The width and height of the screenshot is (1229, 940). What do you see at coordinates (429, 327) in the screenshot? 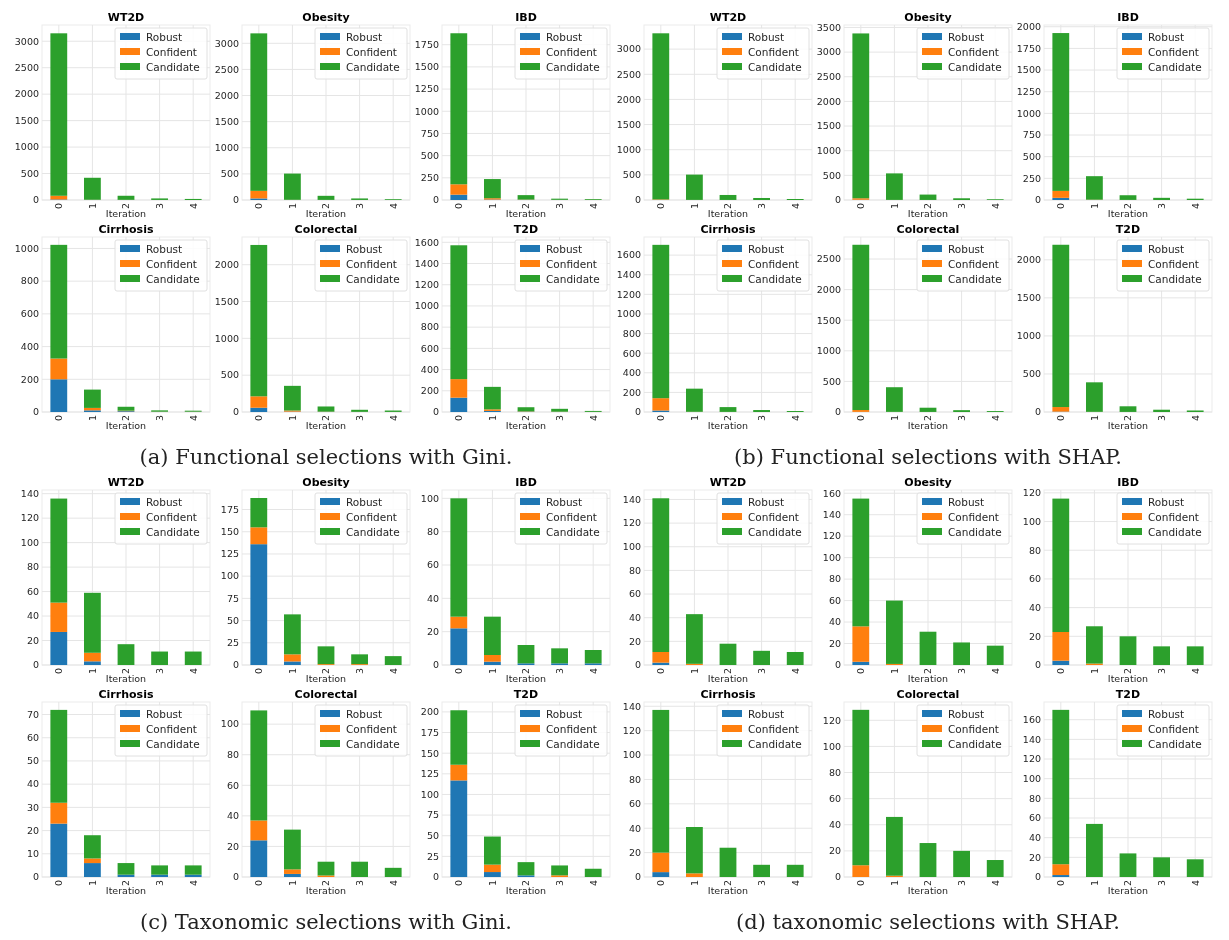
I see `y-tick-label: 800` at bounding box center [429, 327].